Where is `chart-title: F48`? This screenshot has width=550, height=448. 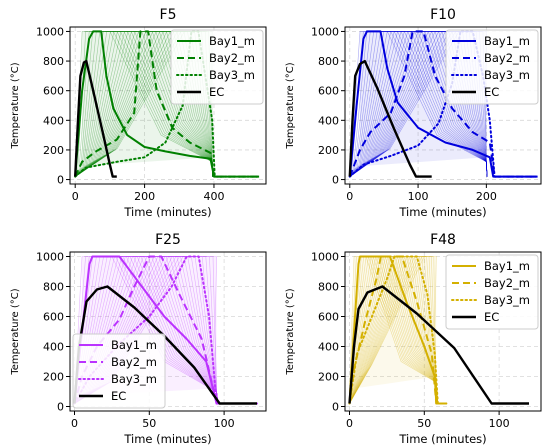
chart-title: F48 is located at coordinates (443, 240).